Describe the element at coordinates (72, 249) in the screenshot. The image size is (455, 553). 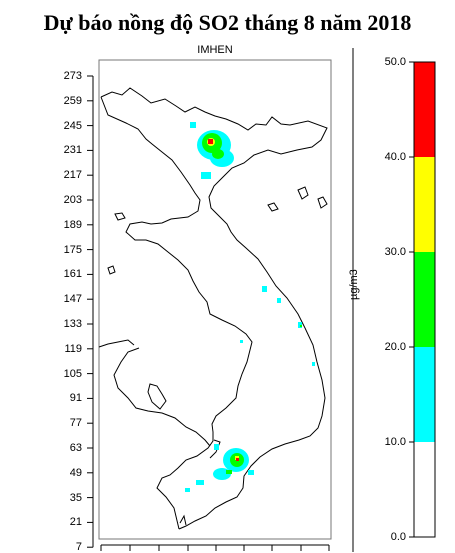
I see `y-tick-label: 175` at that location.